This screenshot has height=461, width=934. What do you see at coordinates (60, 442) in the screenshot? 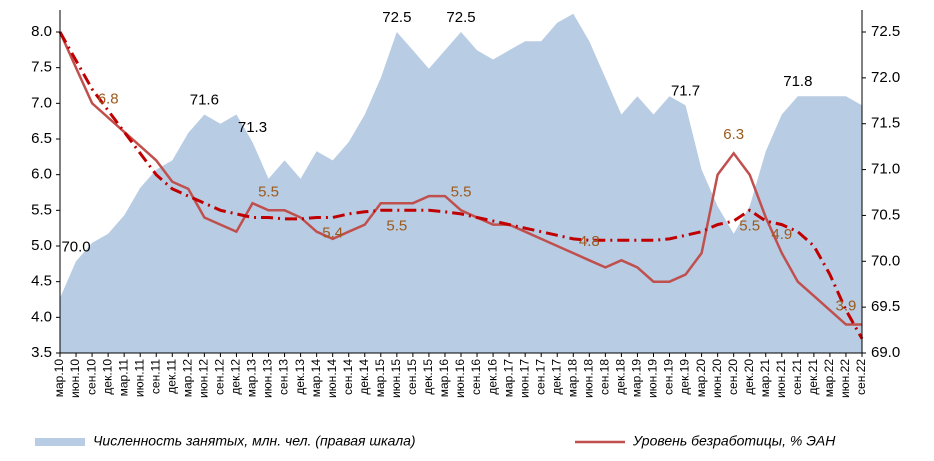
I see `legend-swatch` at bounding box center [60, 442].